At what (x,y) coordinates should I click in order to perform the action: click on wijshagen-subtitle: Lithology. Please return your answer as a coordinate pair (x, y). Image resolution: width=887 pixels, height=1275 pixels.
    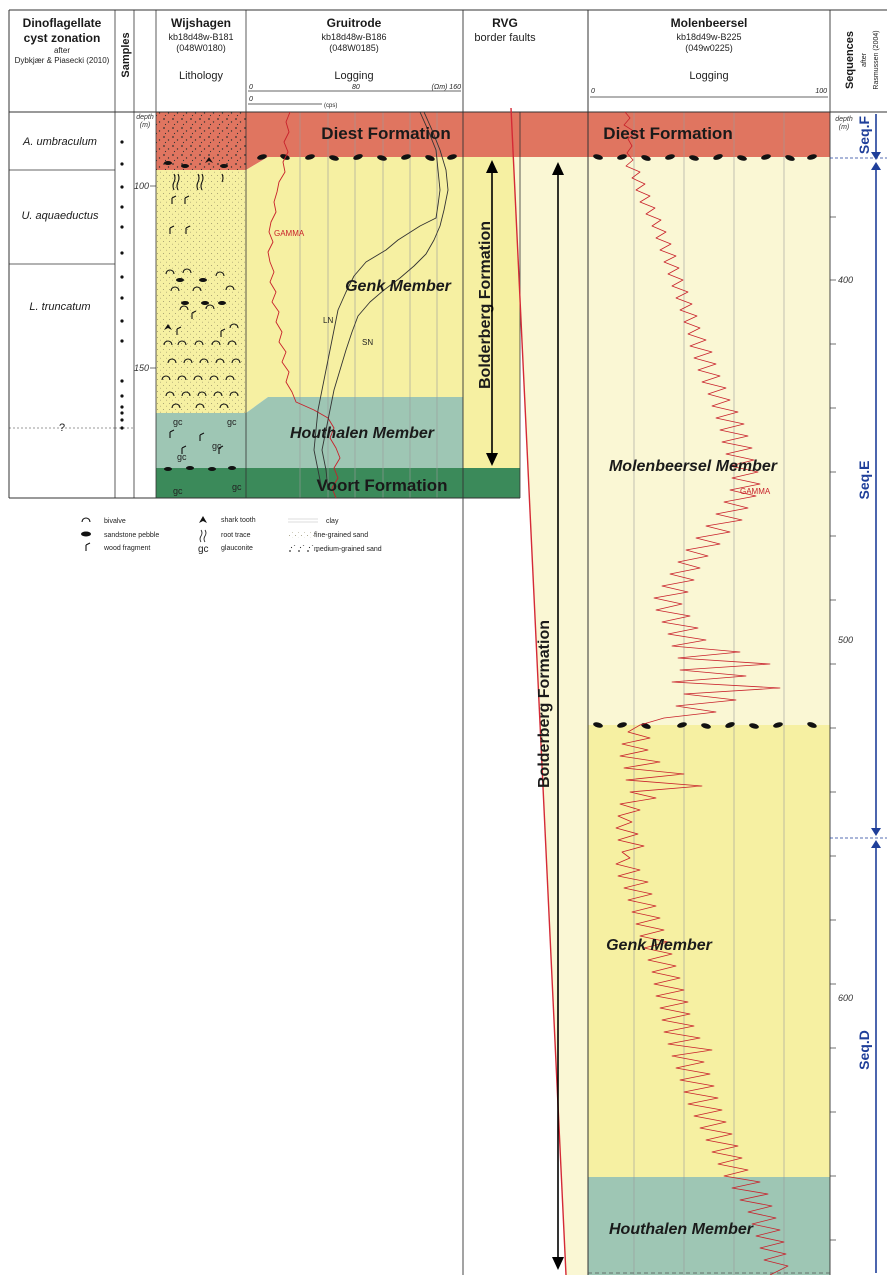
    Looking at the image, I should click on (201, 76).